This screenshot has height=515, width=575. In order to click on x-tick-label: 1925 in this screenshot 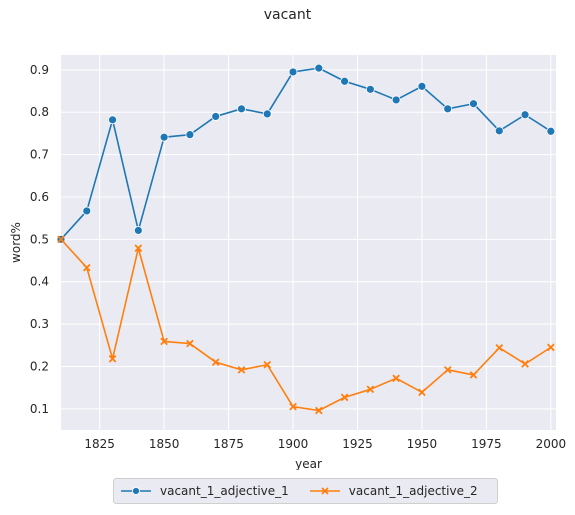, I will do `click(357, 444)`.